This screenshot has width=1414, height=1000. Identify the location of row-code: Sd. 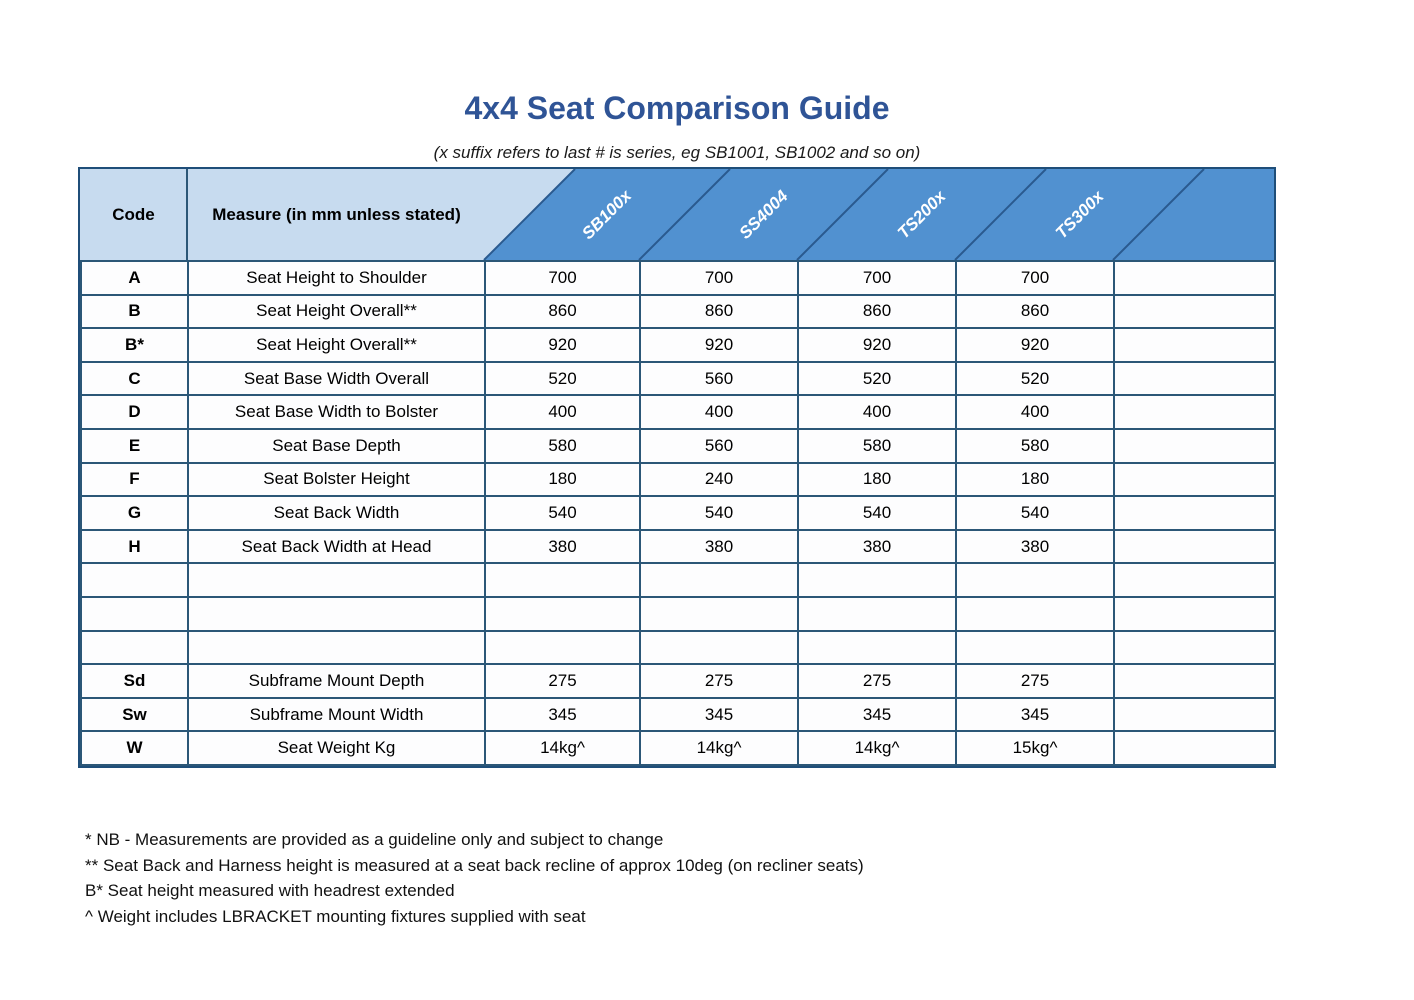
(134, 681).